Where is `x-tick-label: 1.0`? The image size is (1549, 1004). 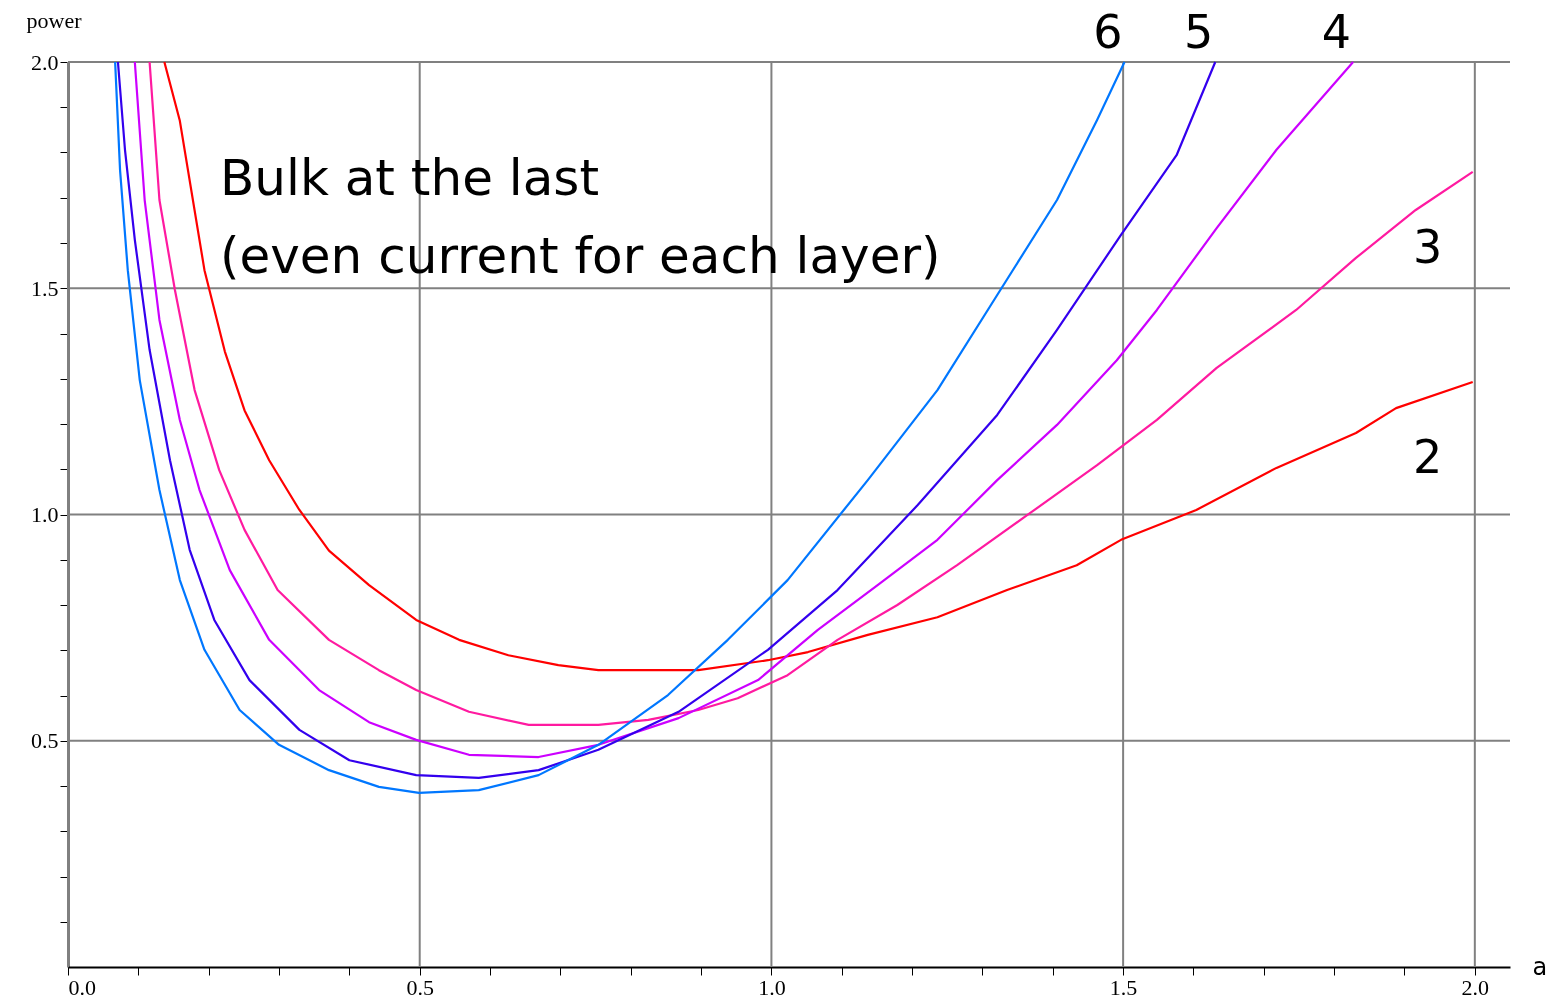 x-tick-label: 1.0 is located at coordinates (772, 987).